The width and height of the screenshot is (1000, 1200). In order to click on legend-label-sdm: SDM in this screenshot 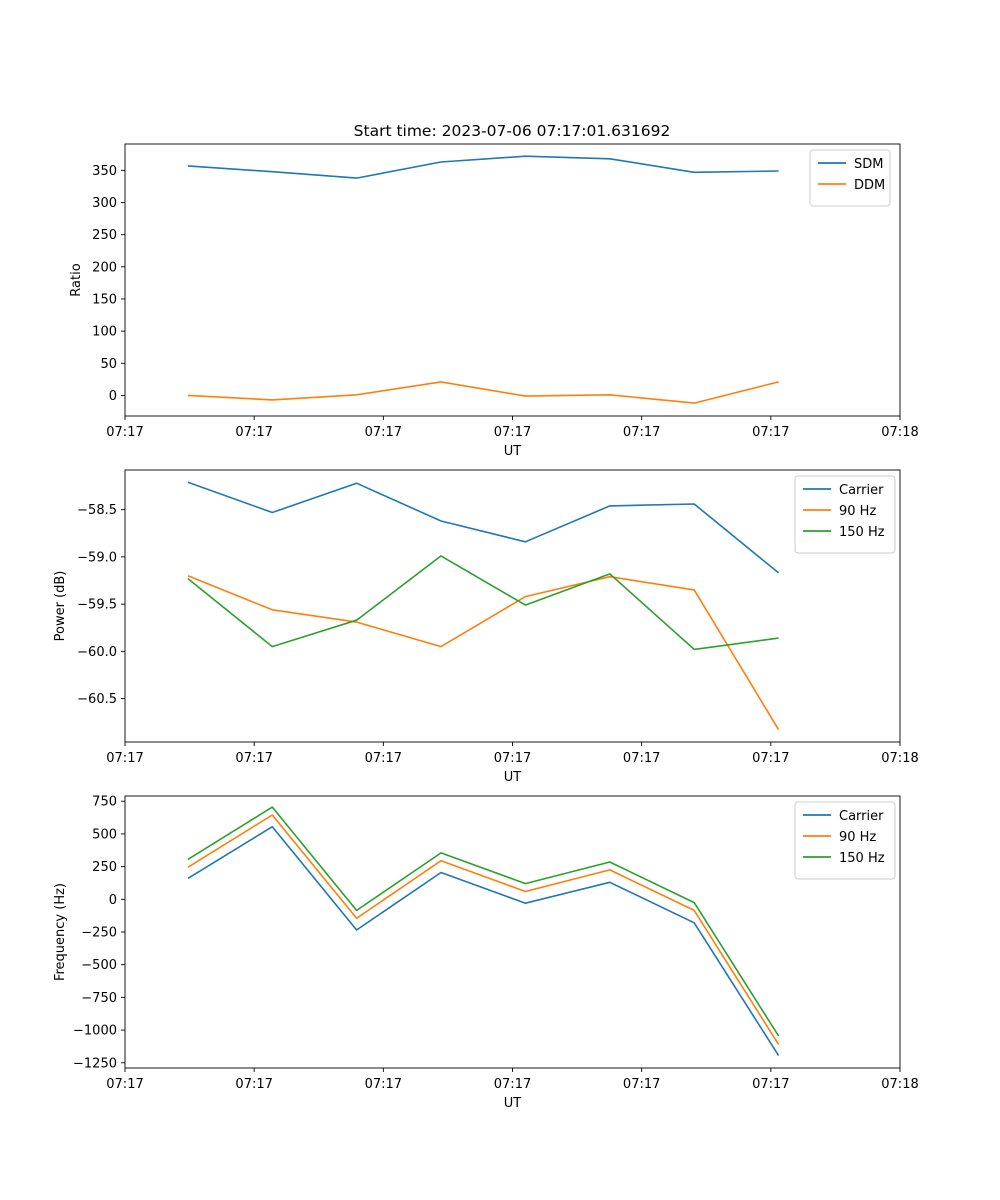, I will do `click(868, 164)`.